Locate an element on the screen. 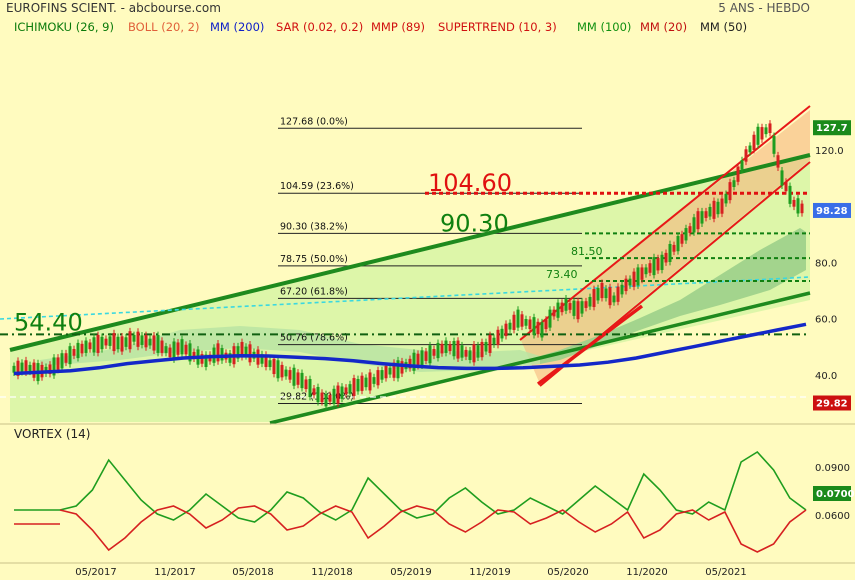 The width and height of the screenshot is (855, 580). legend-entry: MMP (89) is located at coordinates (398, 27).